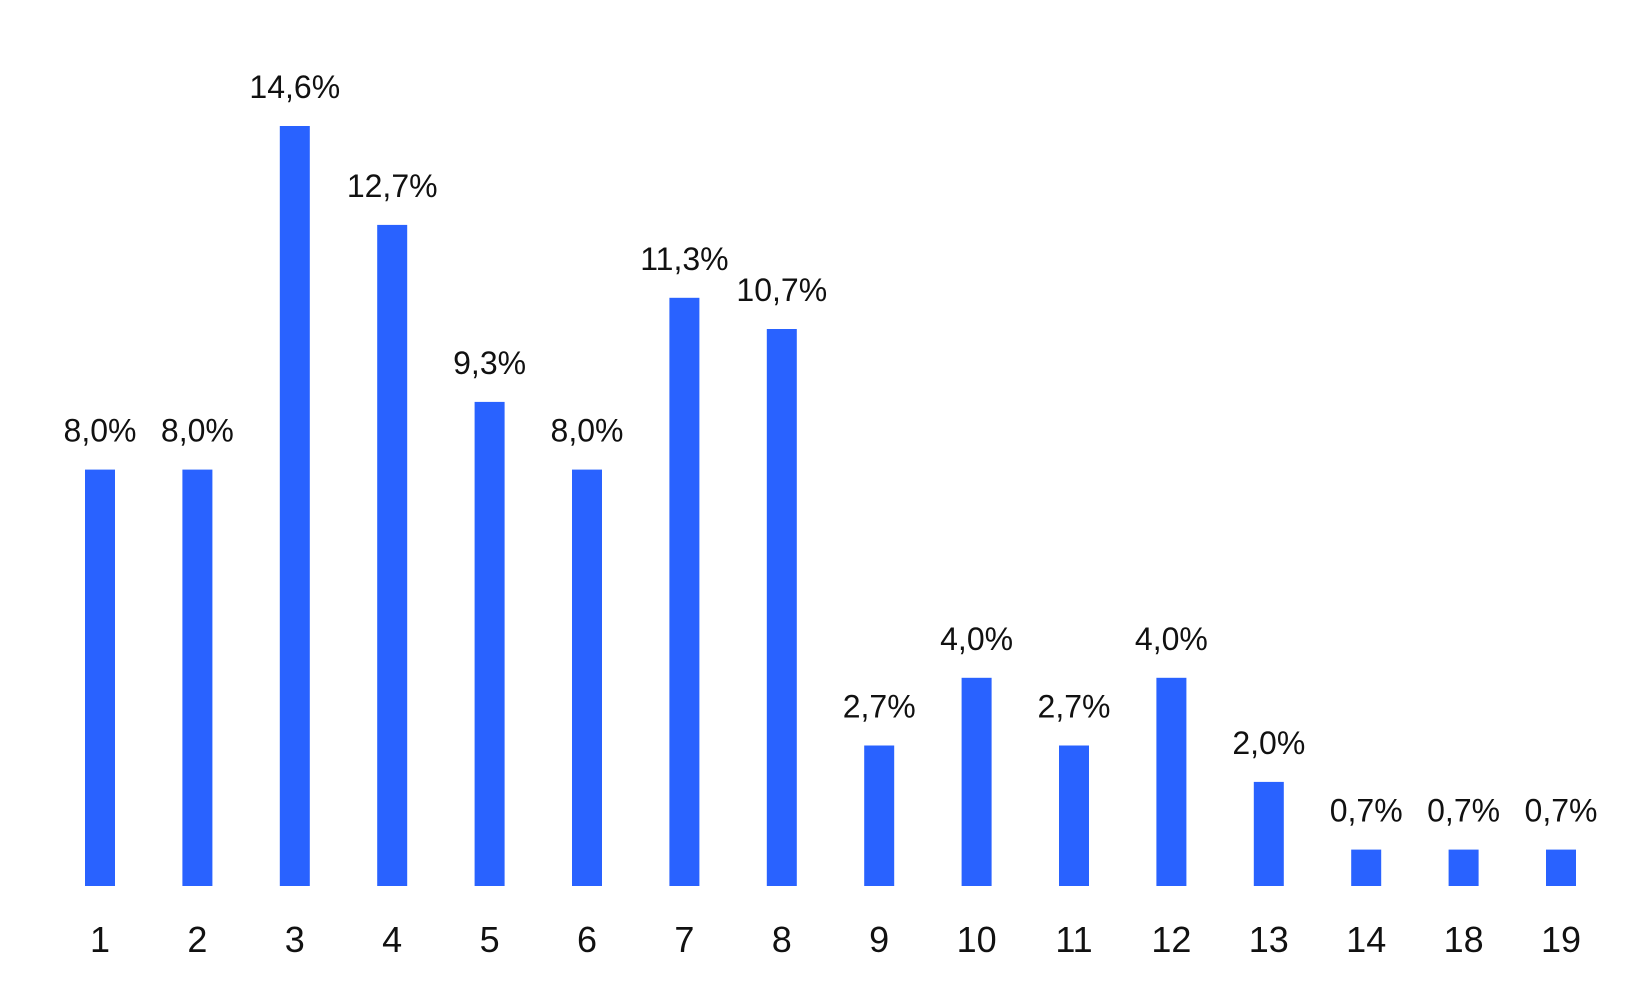 This screenshot has width=1650, height=989. I want to click on x-tick-labels: 1 2 3 4 5 6 7 8 9 10 11 12 13 14 18 19, so click(835, 939).